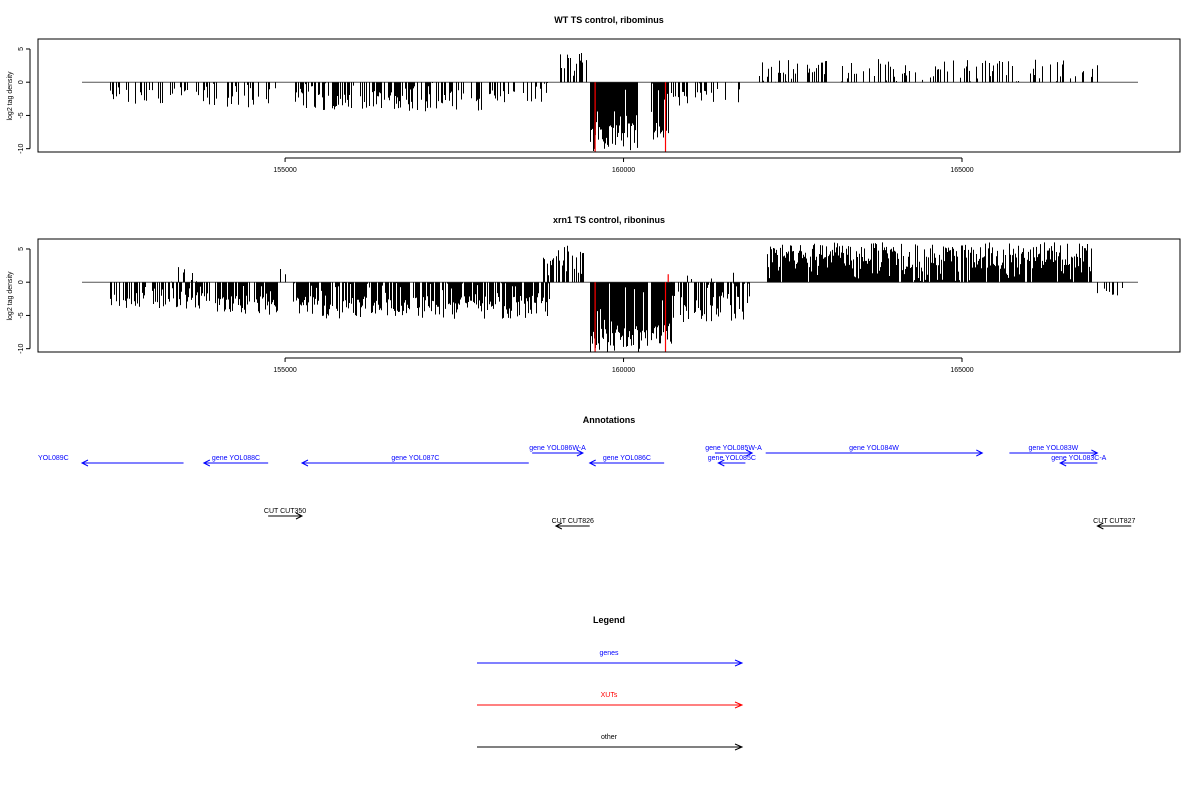  Describe the element at coordinates (609, 695) in the screenshot. I see `legend-label: XUTs` at that location.